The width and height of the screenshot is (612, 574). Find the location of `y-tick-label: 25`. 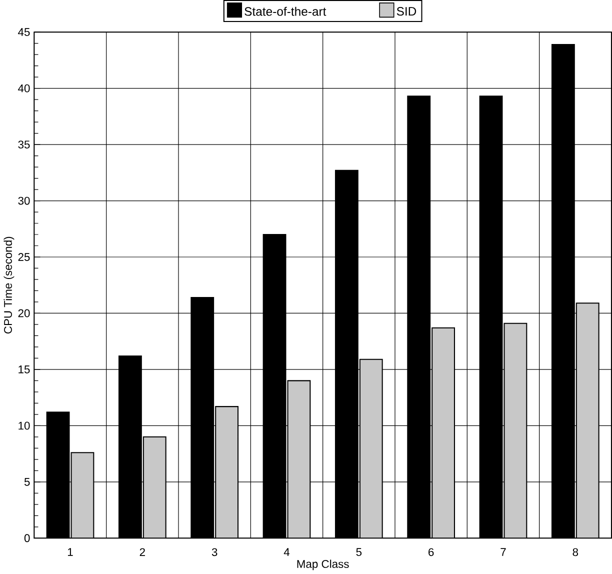

y-tick-label: 25 is located at coordinates (24, 257).